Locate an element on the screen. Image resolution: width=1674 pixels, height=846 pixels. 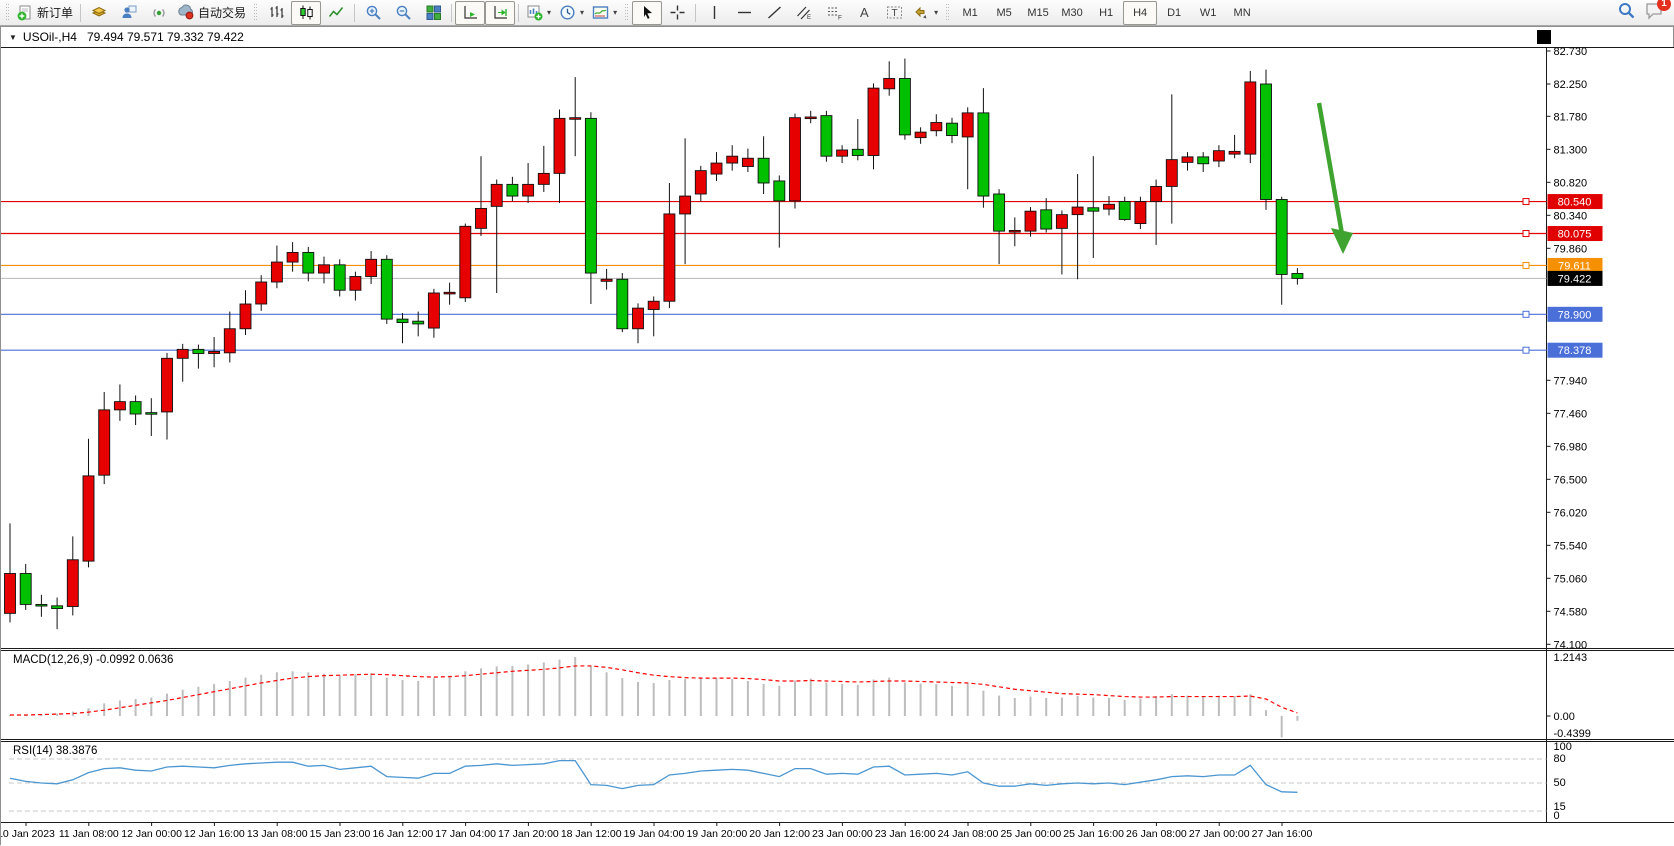
timeframe-button-h1: H1 is located at coordinates (1106, 12).